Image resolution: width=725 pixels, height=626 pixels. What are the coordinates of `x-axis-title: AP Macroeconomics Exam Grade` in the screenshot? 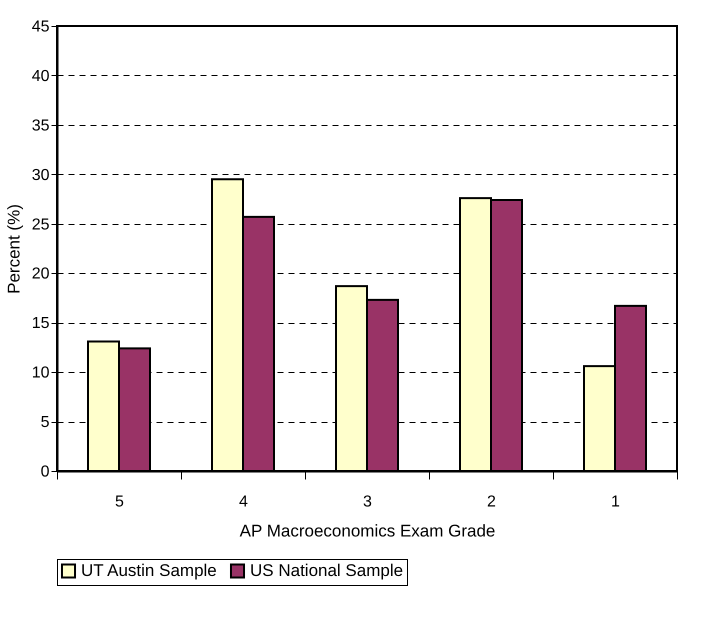 It's located at (368, 531).